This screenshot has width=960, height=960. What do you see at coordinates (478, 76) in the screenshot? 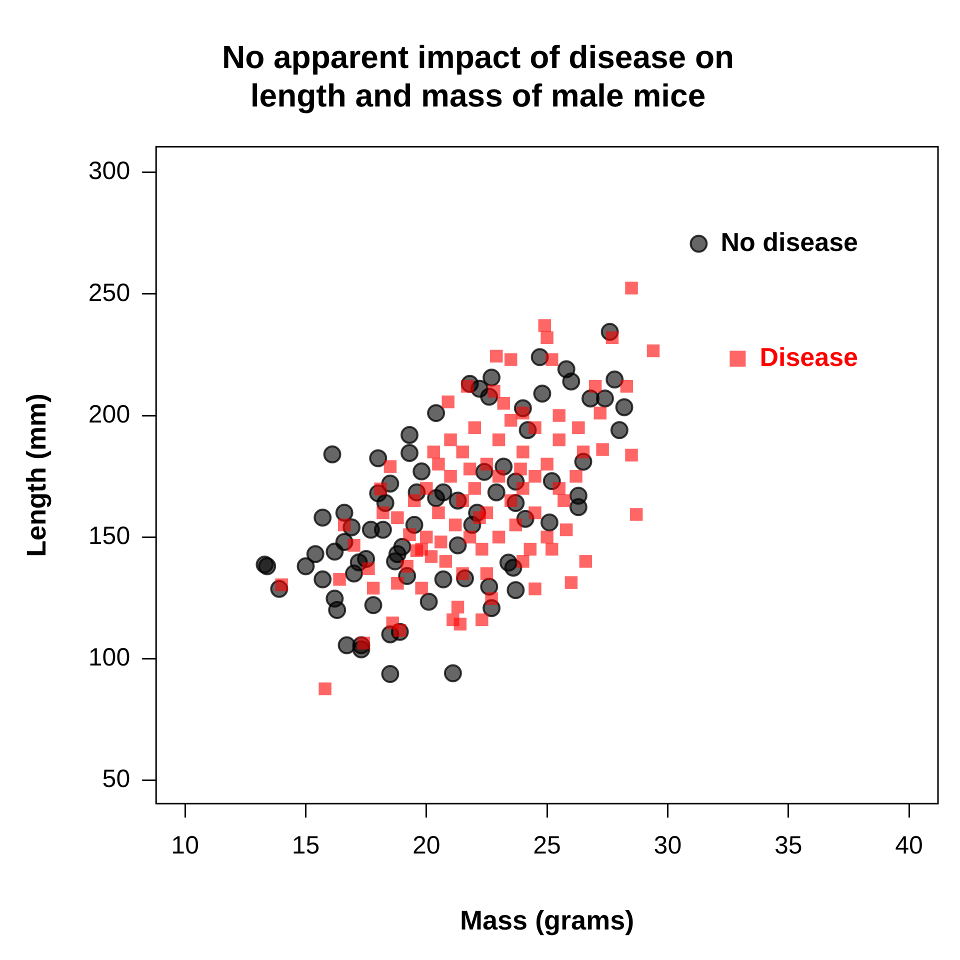
I see `chart-title: No apparent impact of disease on length and mass of male mice` at bounding box center [478, 76].